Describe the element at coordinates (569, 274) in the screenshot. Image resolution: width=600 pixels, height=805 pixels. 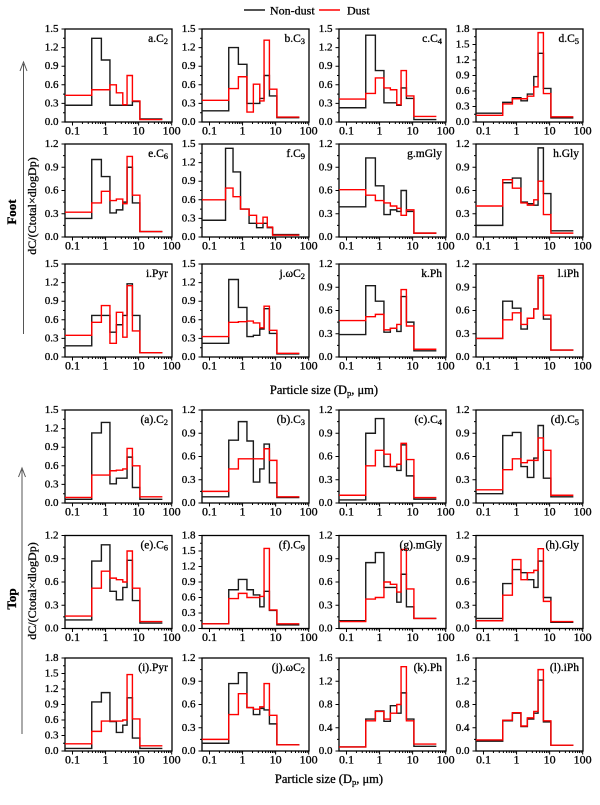
I see `svg-text: l.iPh` at that location.